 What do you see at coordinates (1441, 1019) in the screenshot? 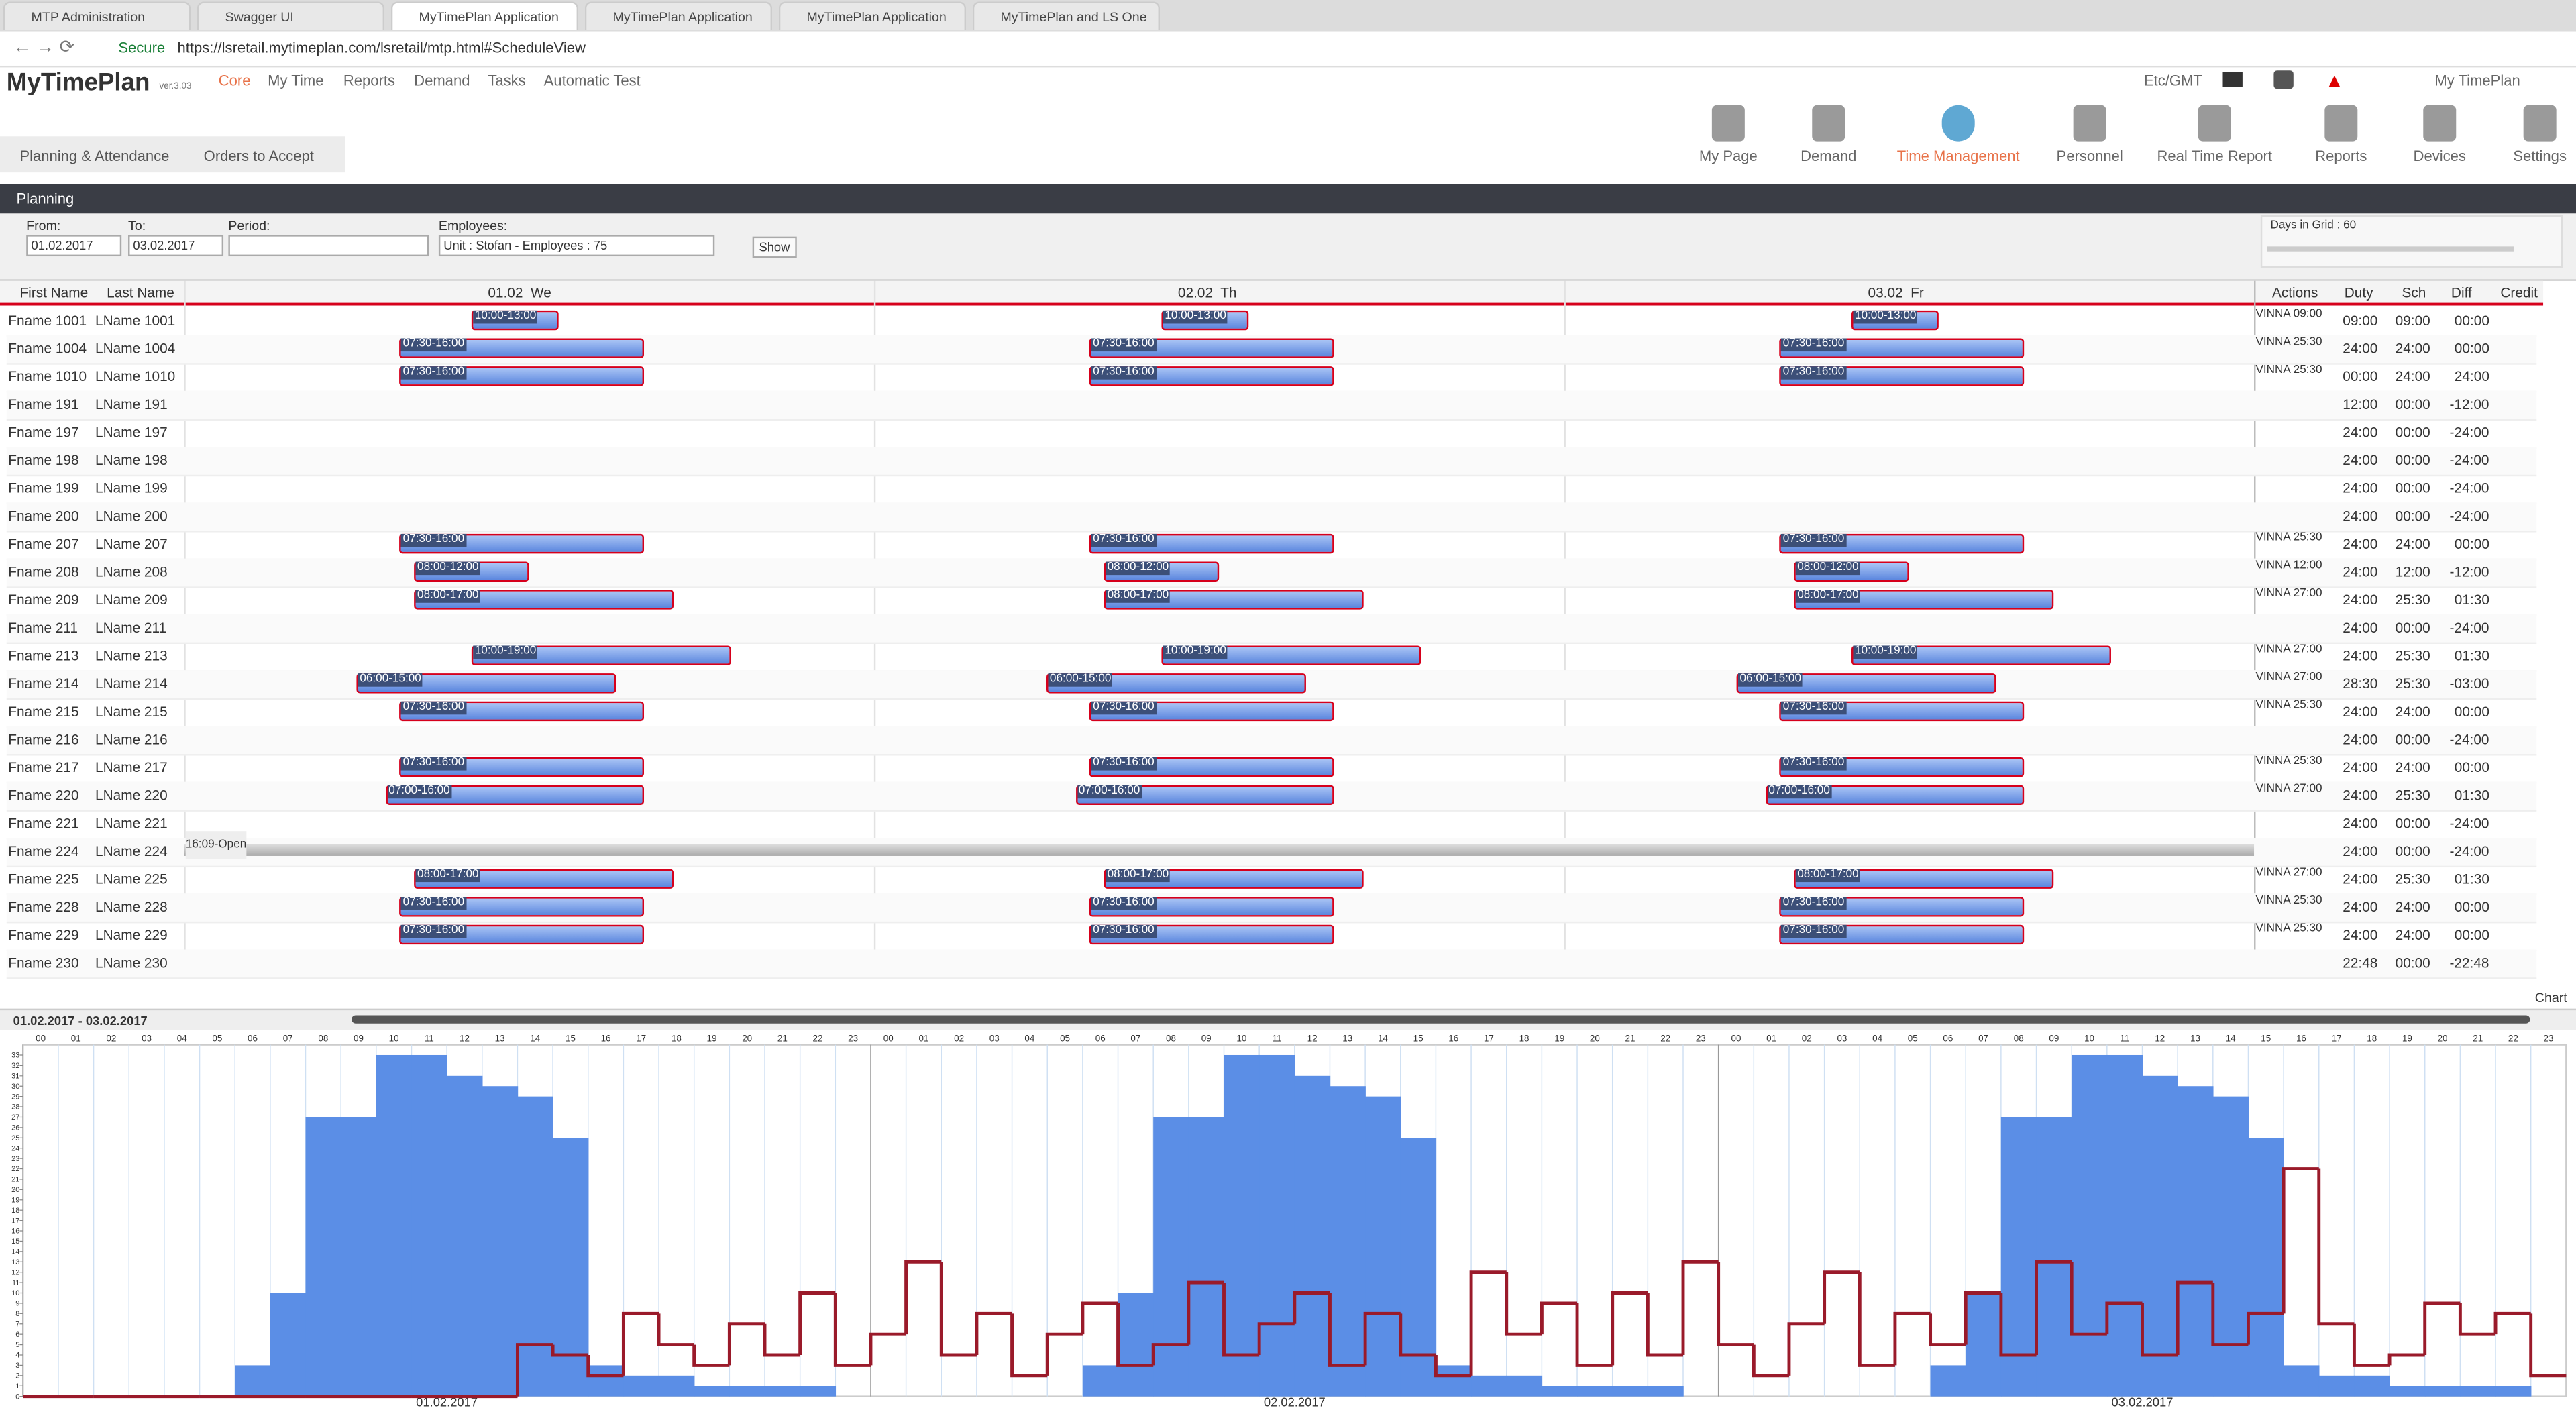
I see `chart-scrollbar` at bounding box center [1441, 1019].